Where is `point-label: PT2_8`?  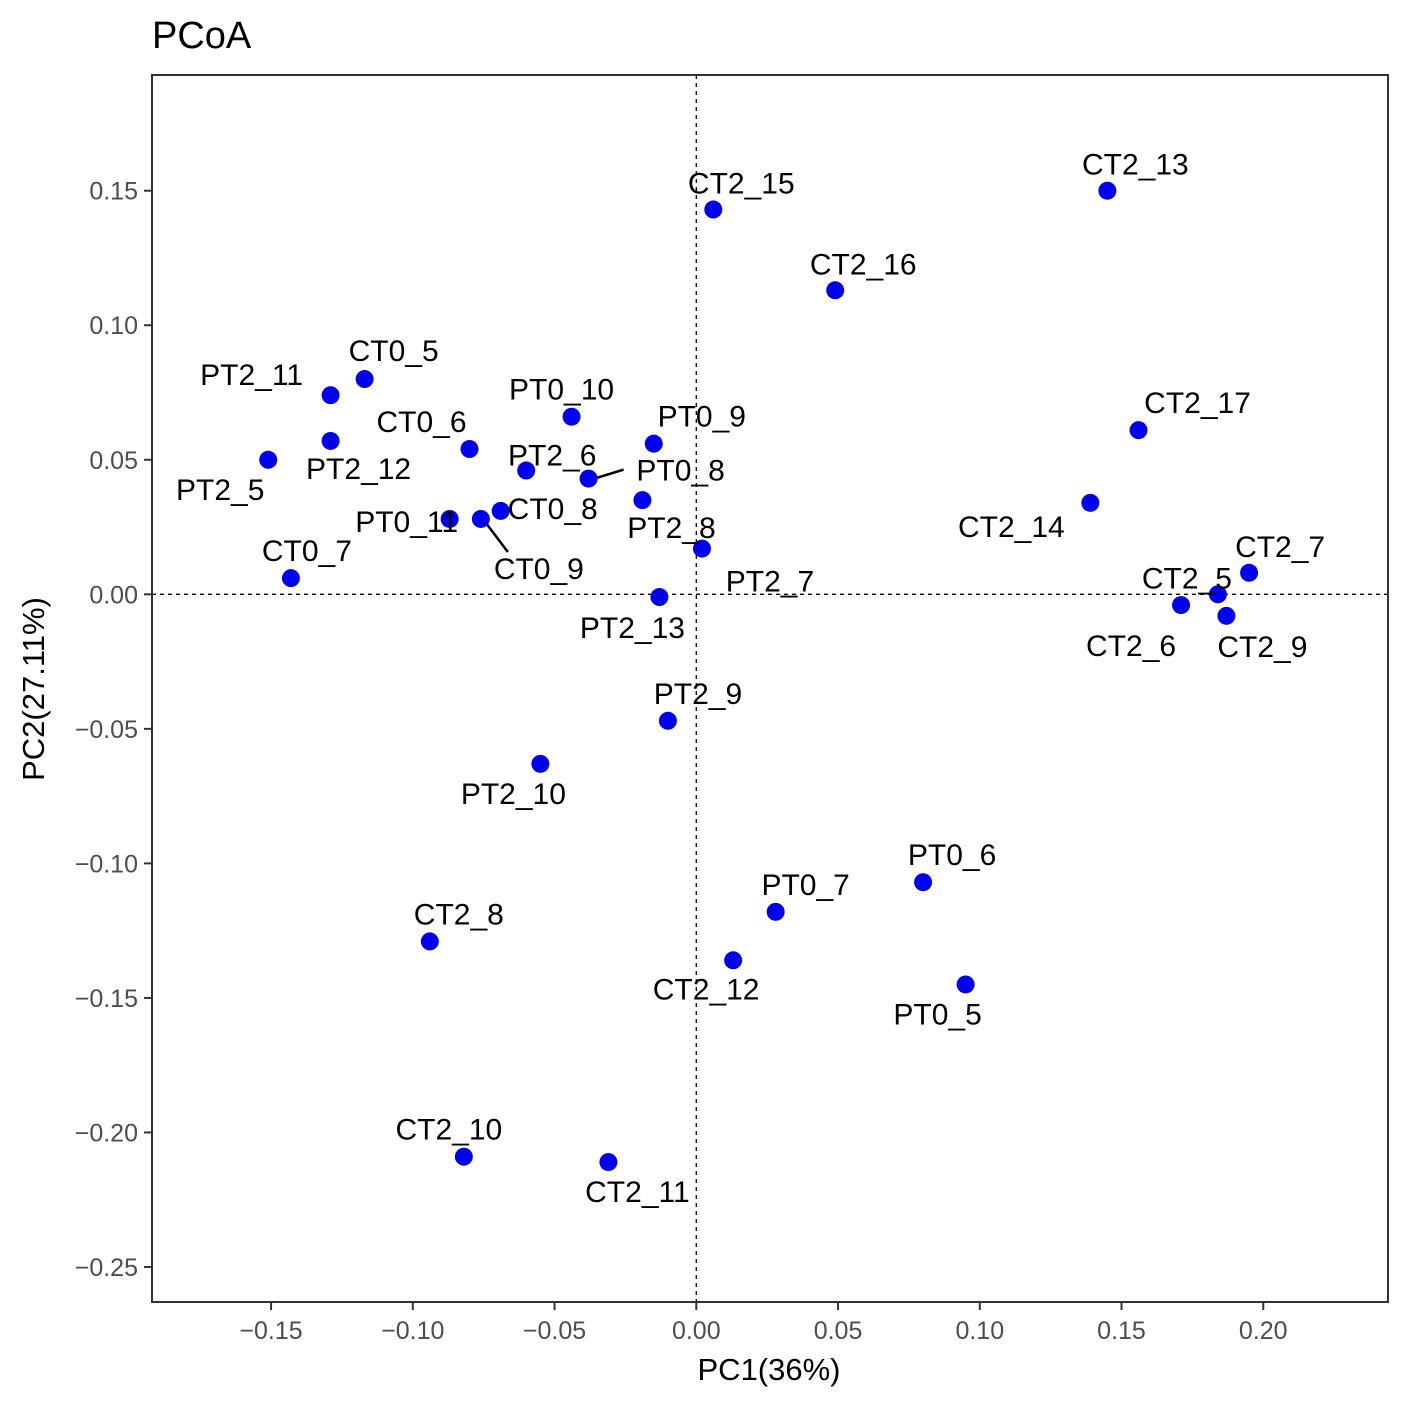
point-label: PT2_8 is located at coordinates (671, 528).